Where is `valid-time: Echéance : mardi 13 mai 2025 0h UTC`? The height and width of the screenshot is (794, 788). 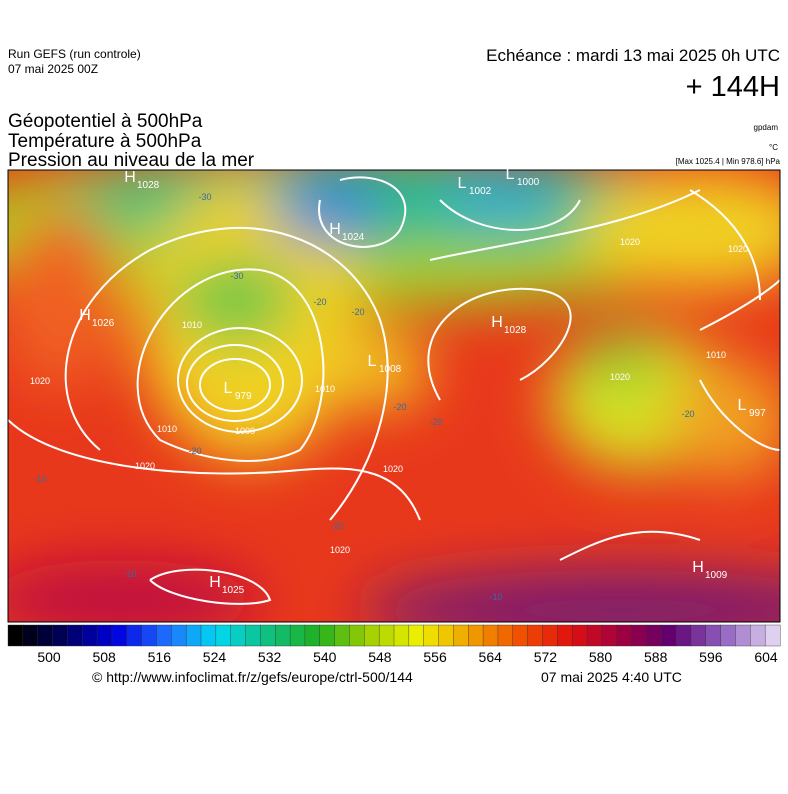
valid-time: Echéance : mardi 13 mai 2025 0h UTC is located at coordinates (633, 55).